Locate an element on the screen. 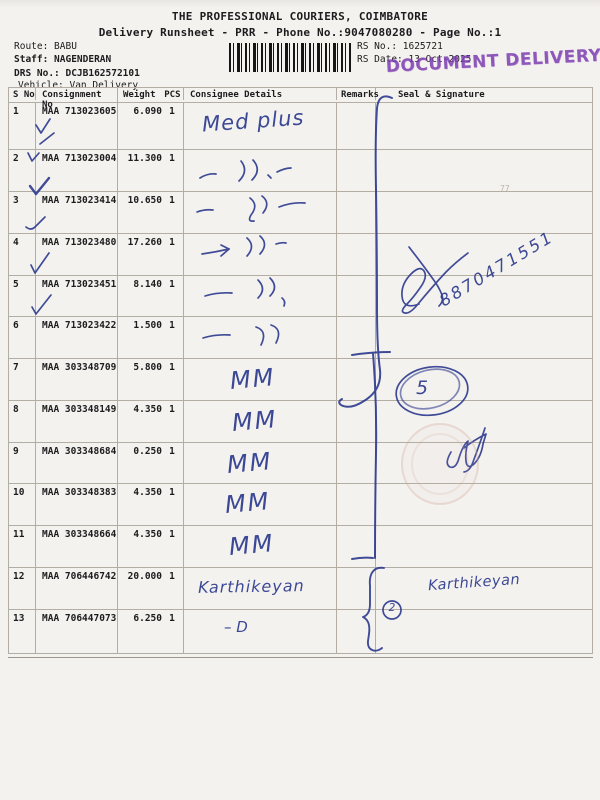  vehicle-label: Vehicle: is located at coordinates (44, 85).